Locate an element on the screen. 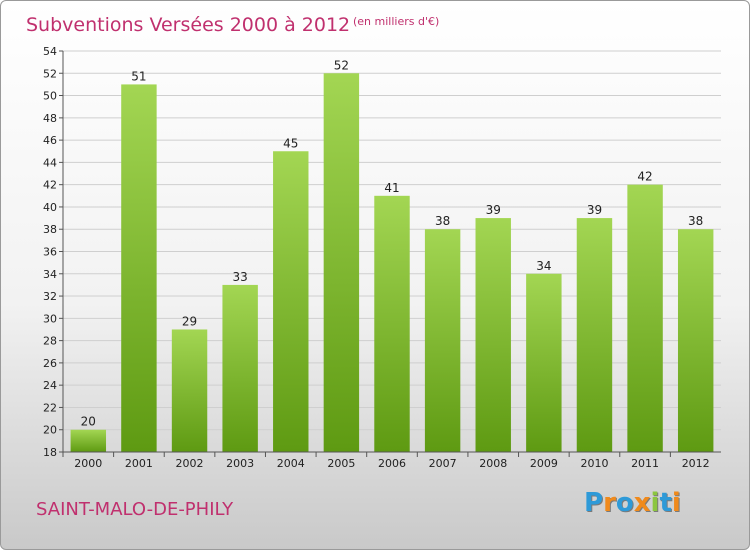 Image resolution: width=750 pixels, height=550 pixels. bar-2011 is located at coordinates (645, 318).